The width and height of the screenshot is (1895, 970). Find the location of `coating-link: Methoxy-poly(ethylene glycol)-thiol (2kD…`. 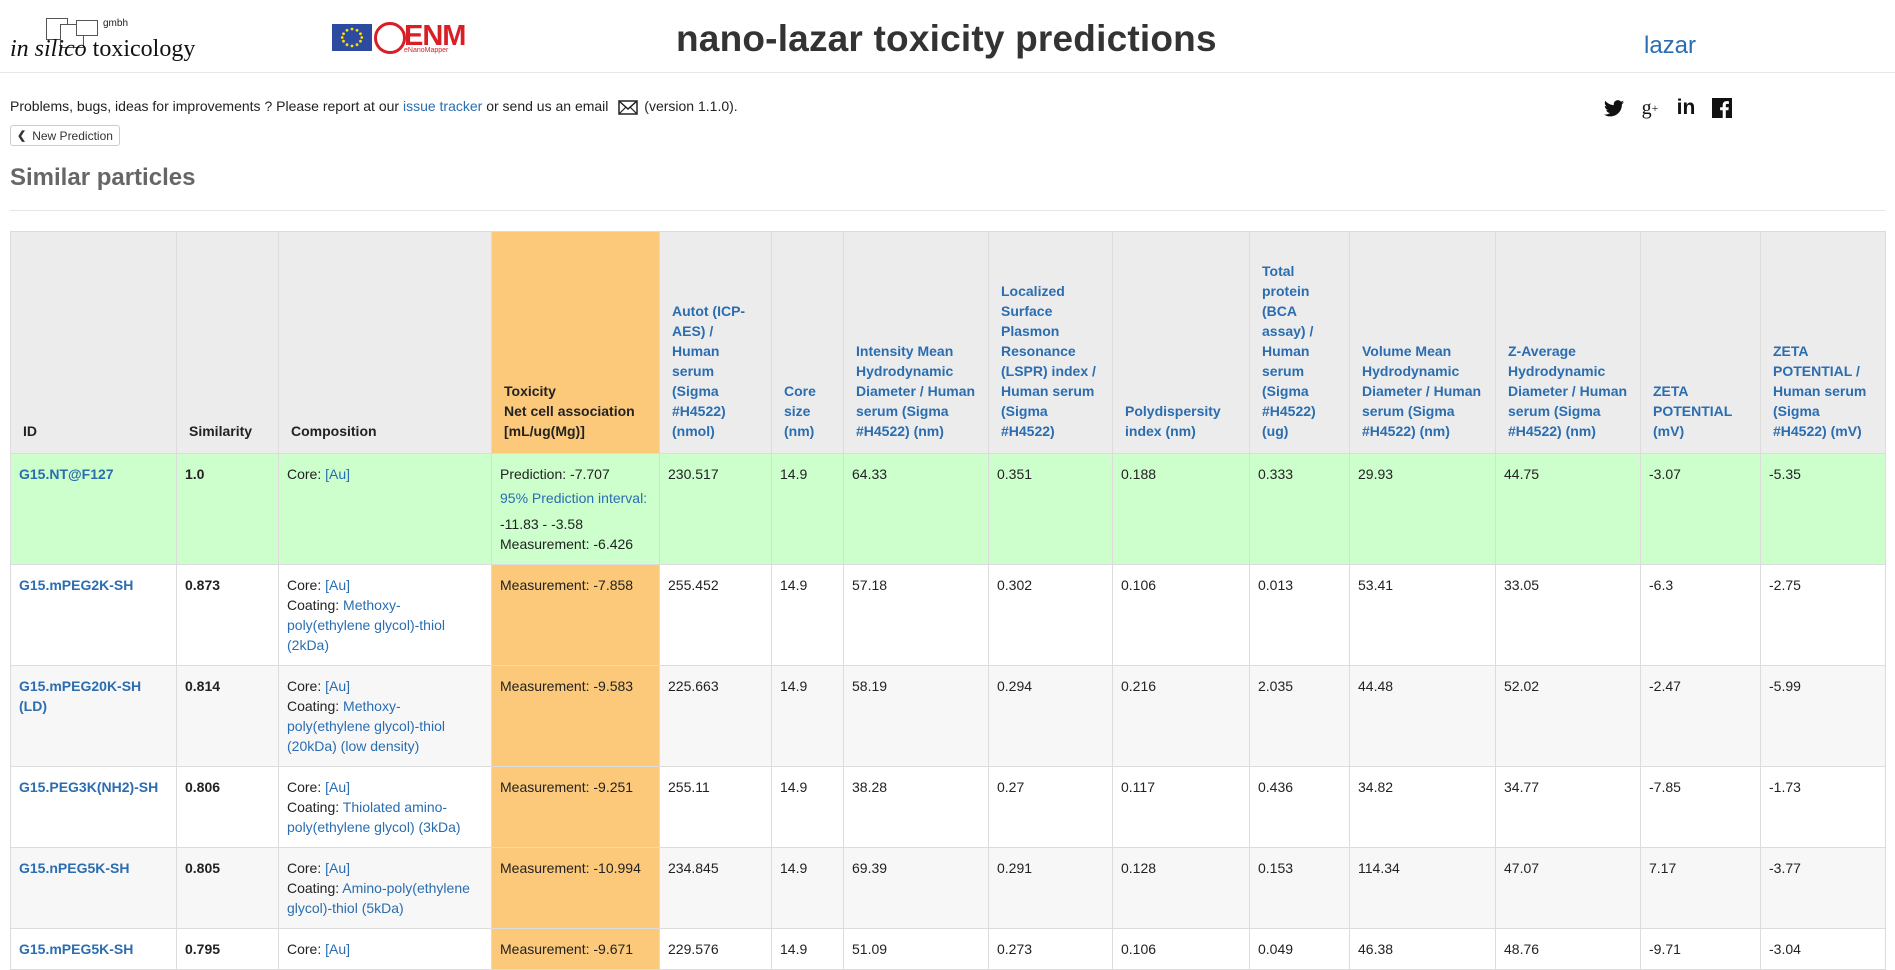

coating-link: Methoxy-poly(ethylene glycol)-thiol (2kD… is located at coordinates (366, 625).